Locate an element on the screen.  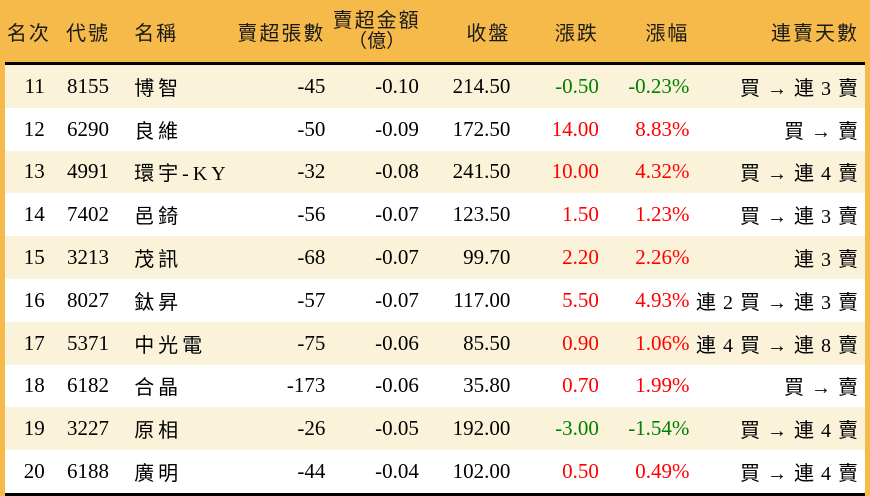
cell-close: 85.50 is located at coordinates (469, 343).